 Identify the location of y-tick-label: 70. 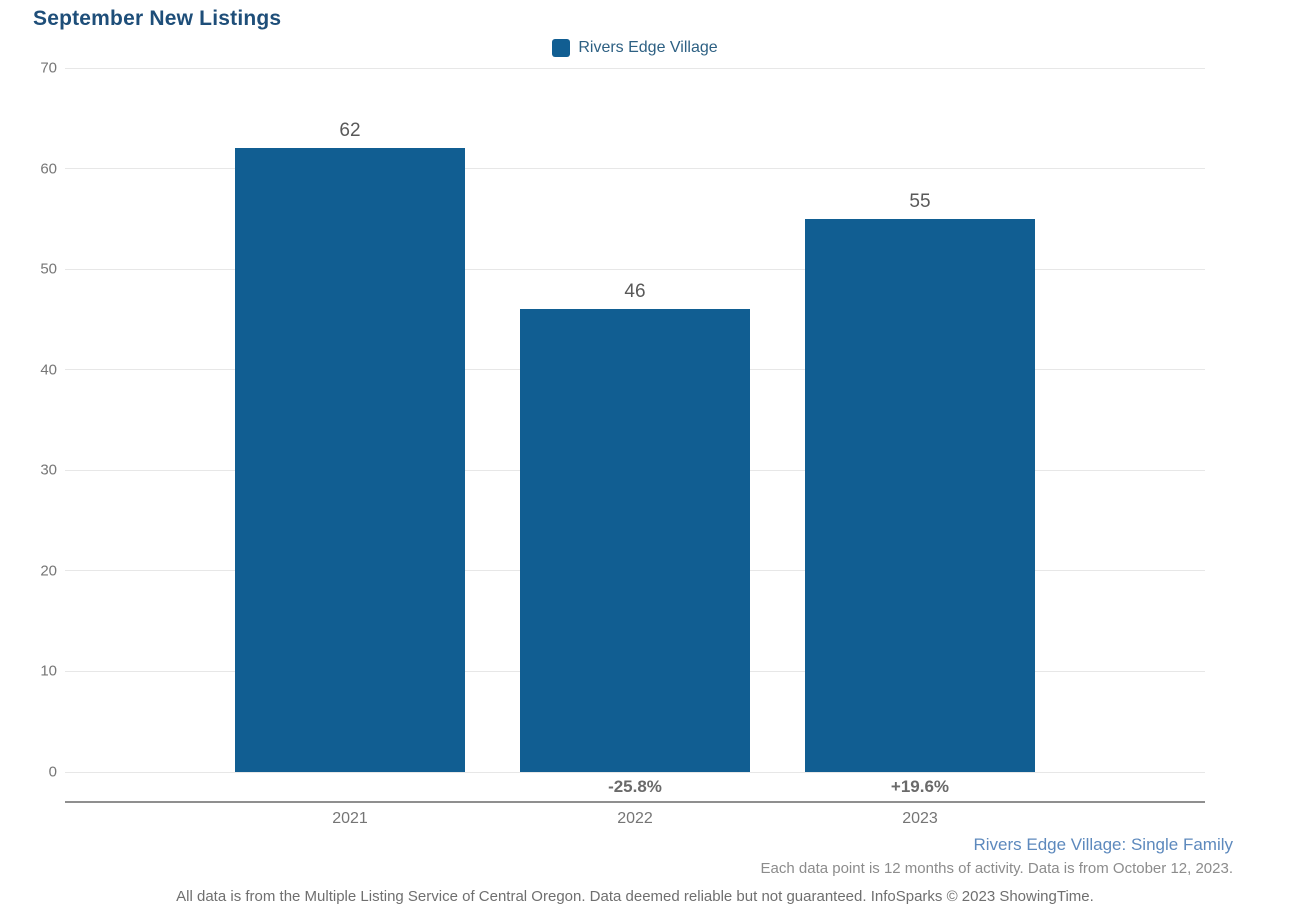
(48, 68).